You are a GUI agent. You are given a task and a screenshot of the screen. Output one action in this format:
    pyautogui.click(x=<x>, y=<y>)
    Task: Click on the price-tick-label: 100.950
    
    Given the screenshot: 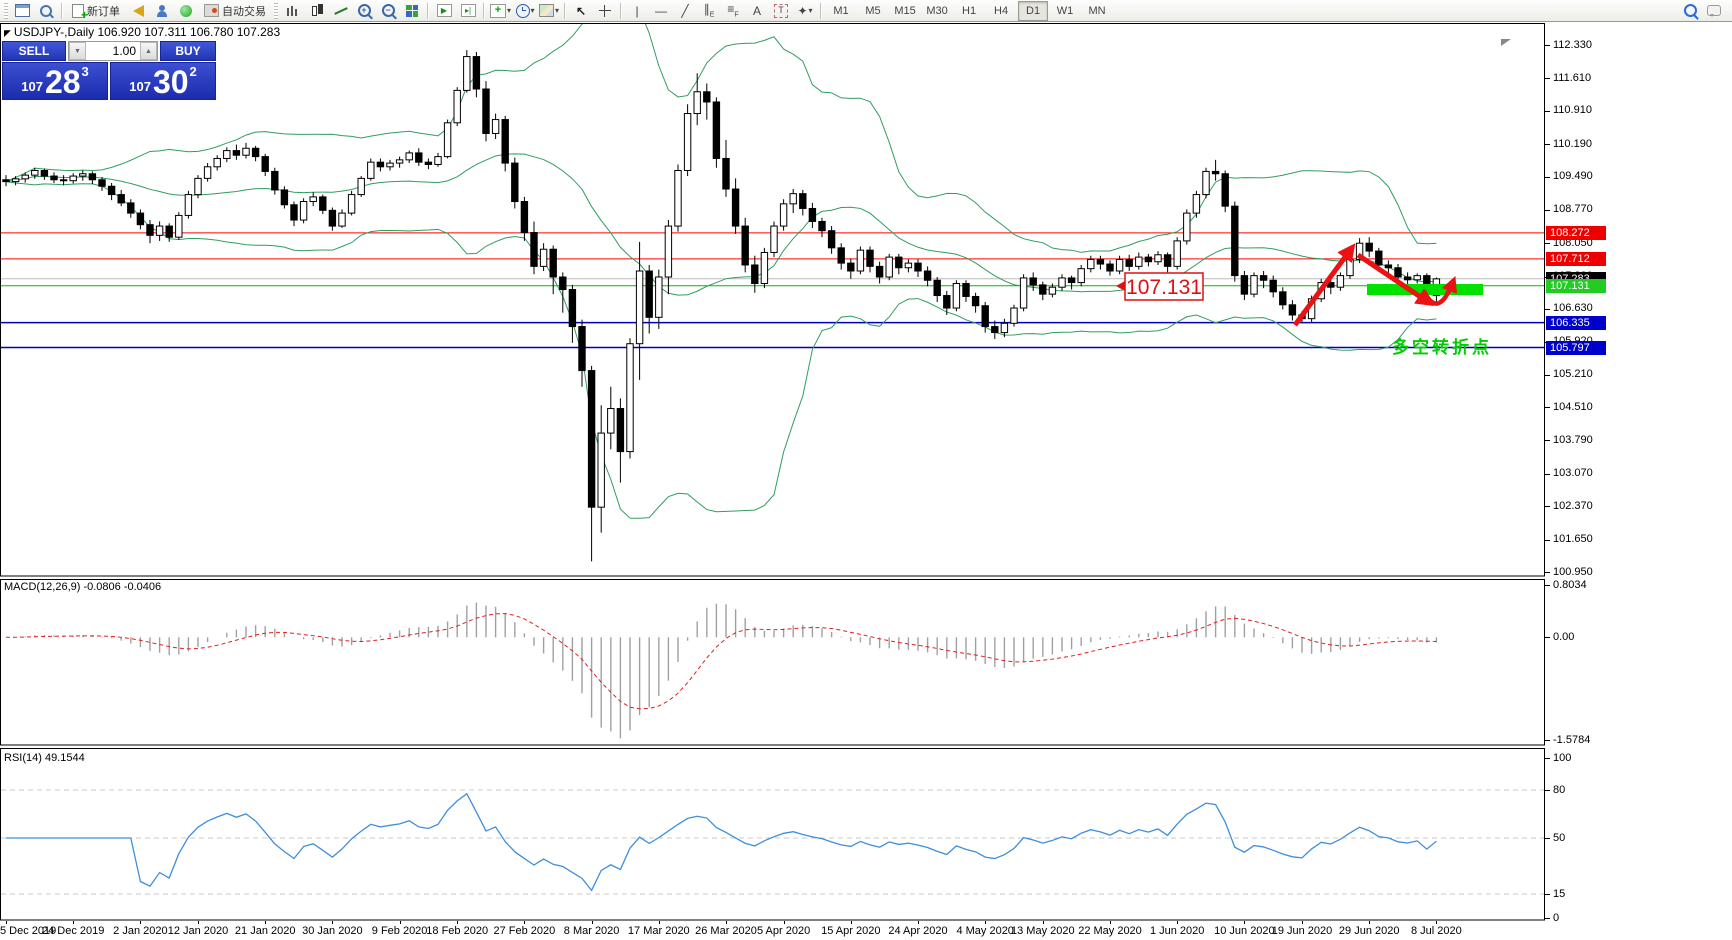 What is the action you would take?
    pyautogui.click(x=1573, y=571)
    